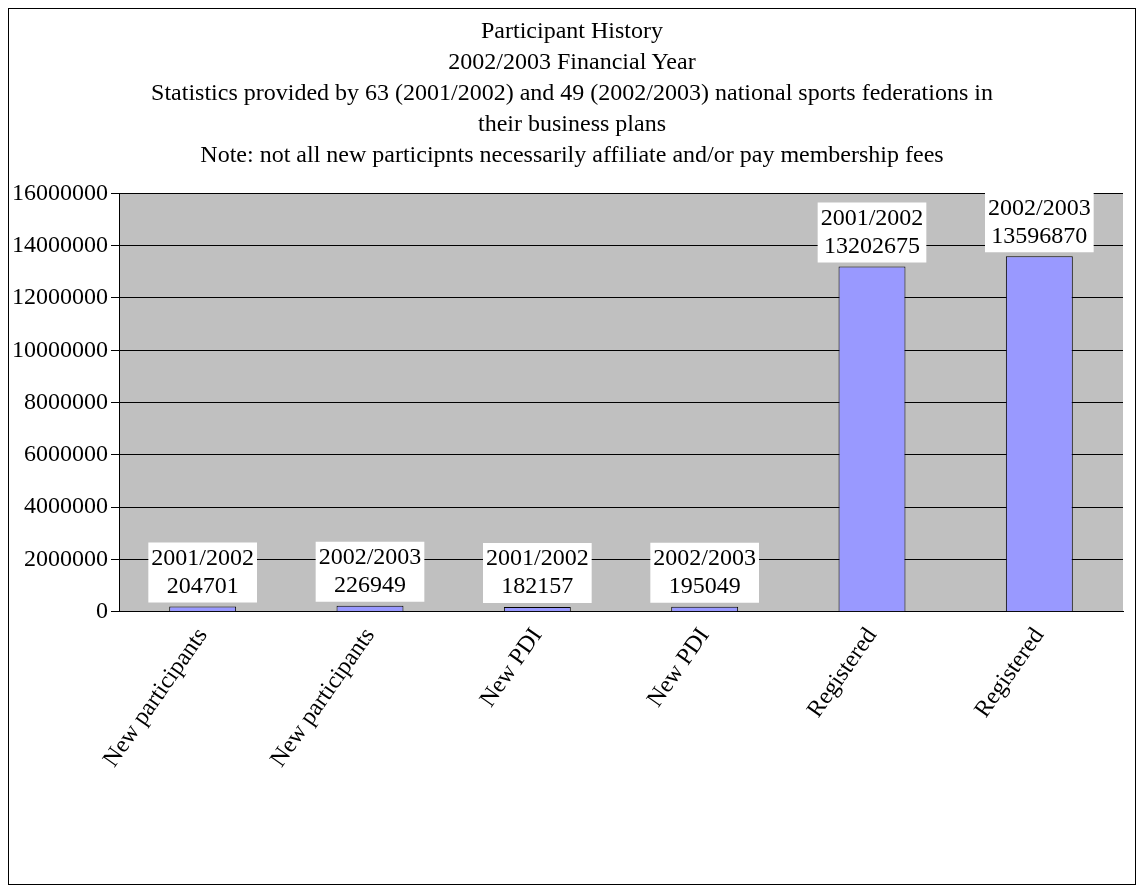 This screenshot has width=1146, height=895. Describe the element at coordinates (66, 453) in the screenshot. I see `y-tick-label: 6000000` at that location.